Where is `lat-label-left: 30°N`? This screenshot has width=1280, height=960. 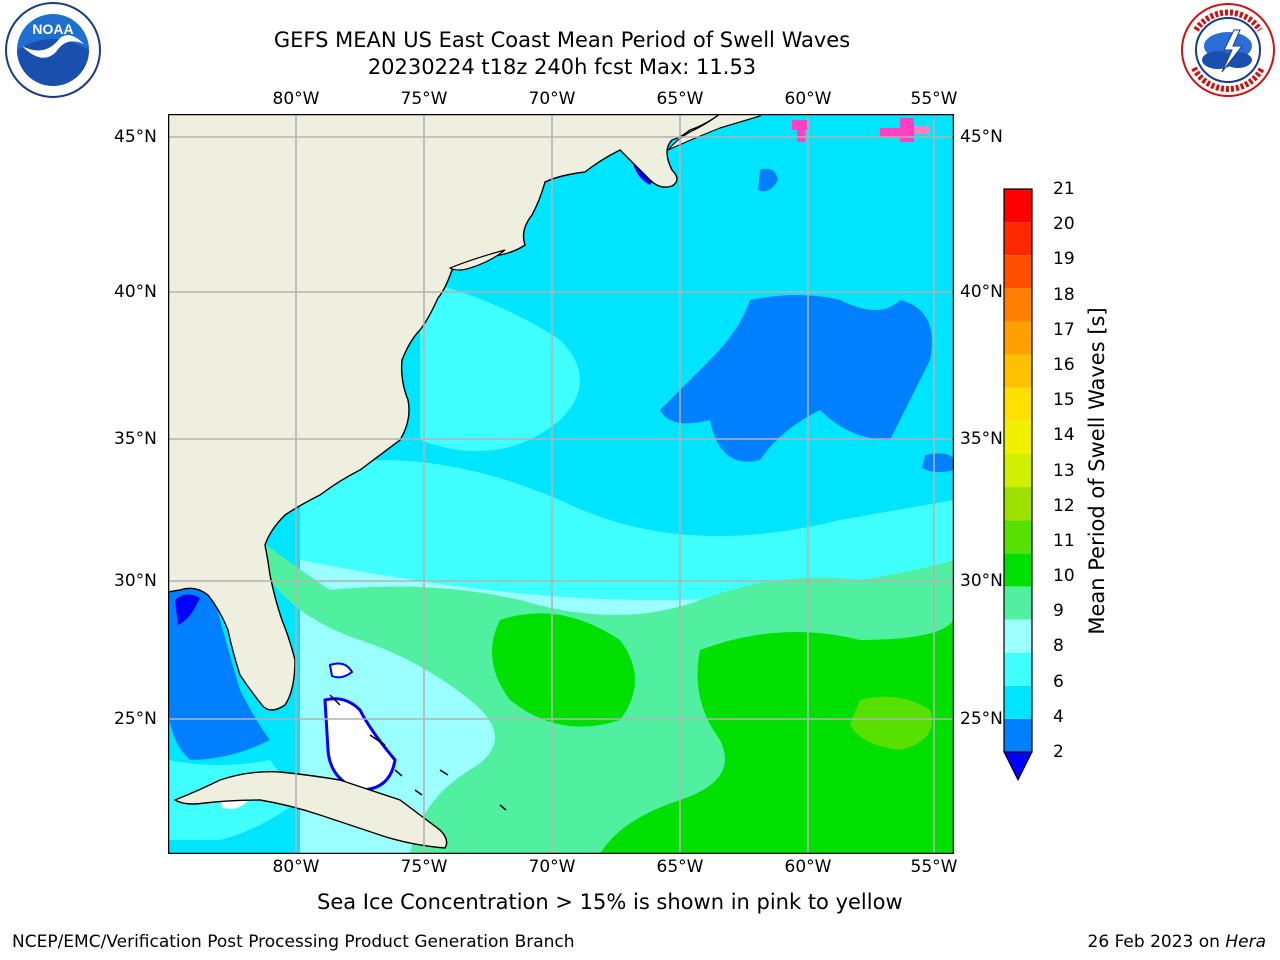 lat-label-left: 30°N is located at coordinates (135, 581).